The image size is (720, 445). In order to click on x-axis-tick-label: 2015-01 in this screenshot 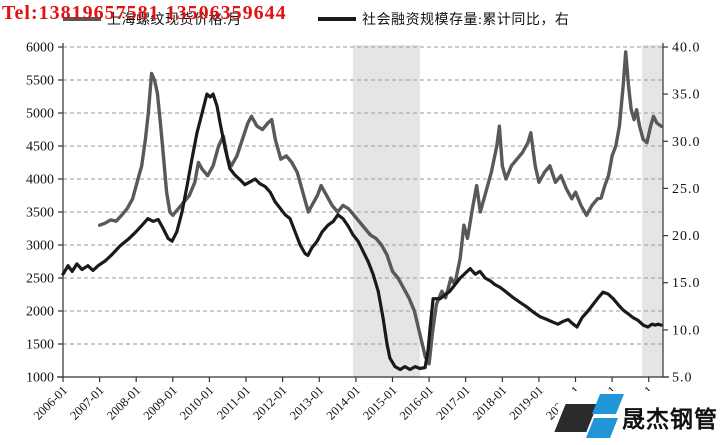, I will do `click(379, 402)`.